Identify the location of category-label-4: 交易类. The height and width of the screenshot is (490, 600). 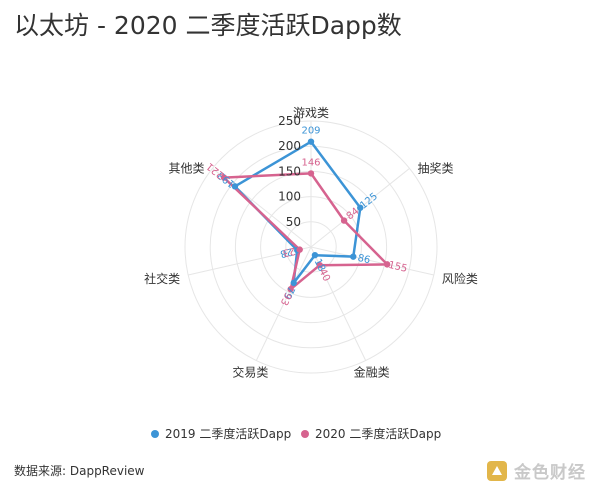
(250, 372).